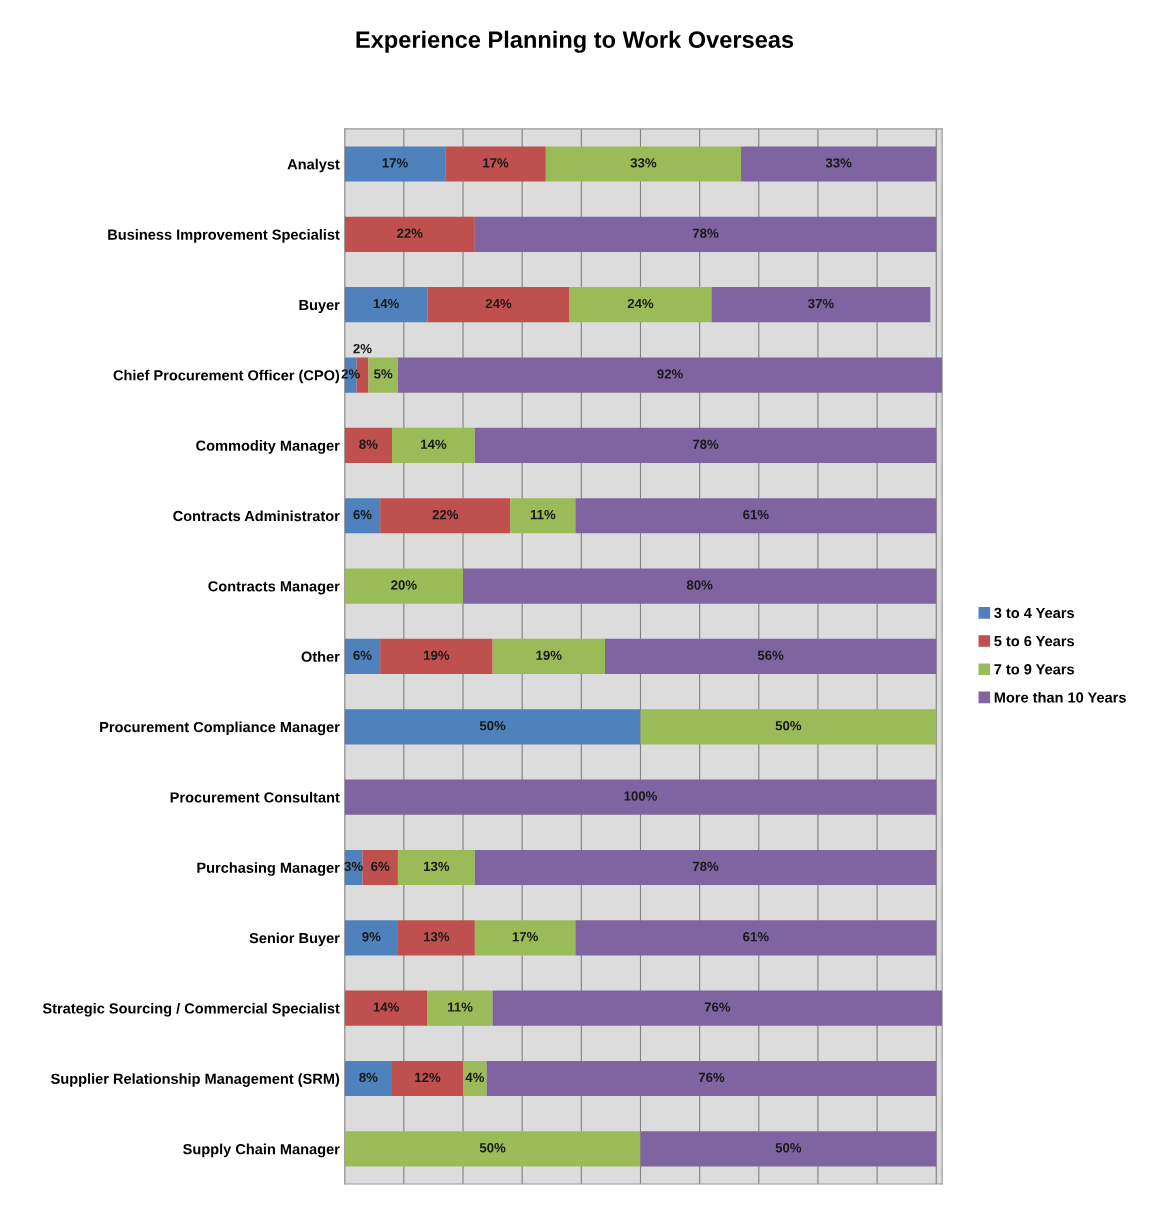 This screenshot has height=1227, width=1149. I want to click on y-tick-label: Procurement Consultant, so click(255, 797).